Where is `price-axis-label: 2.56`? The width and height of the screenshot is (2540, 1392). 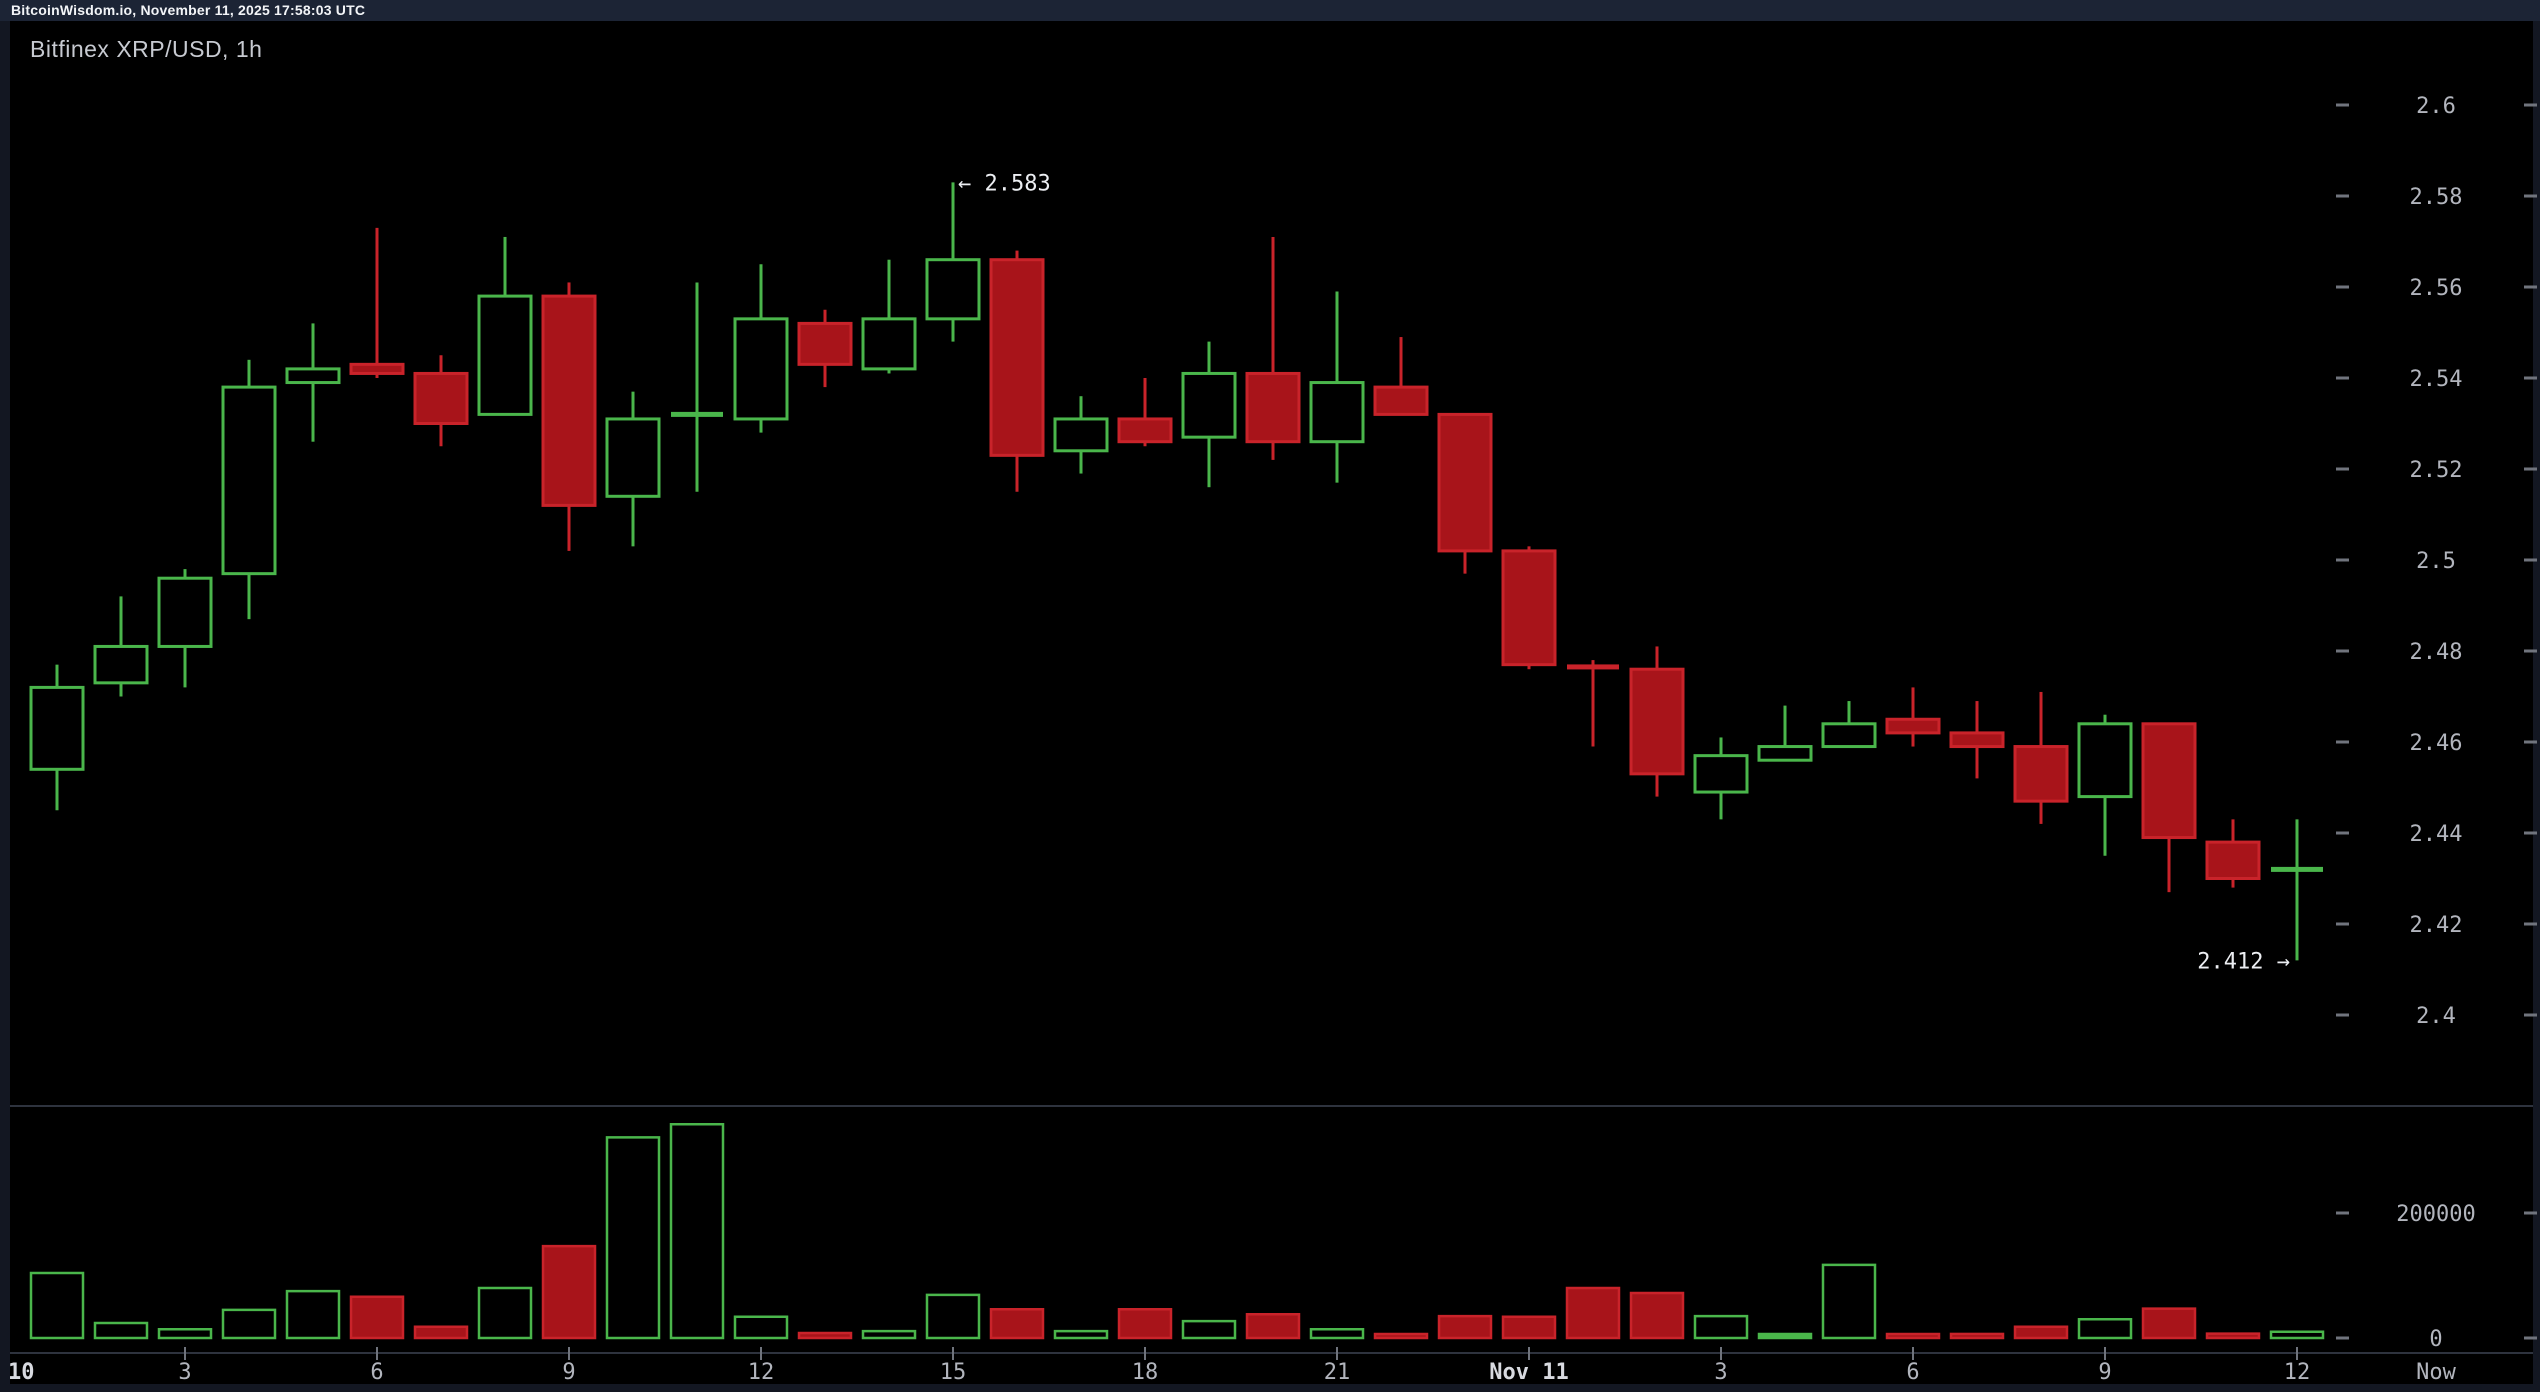
price-axis-label: 2.56 is located at coordinates (2436, 288).